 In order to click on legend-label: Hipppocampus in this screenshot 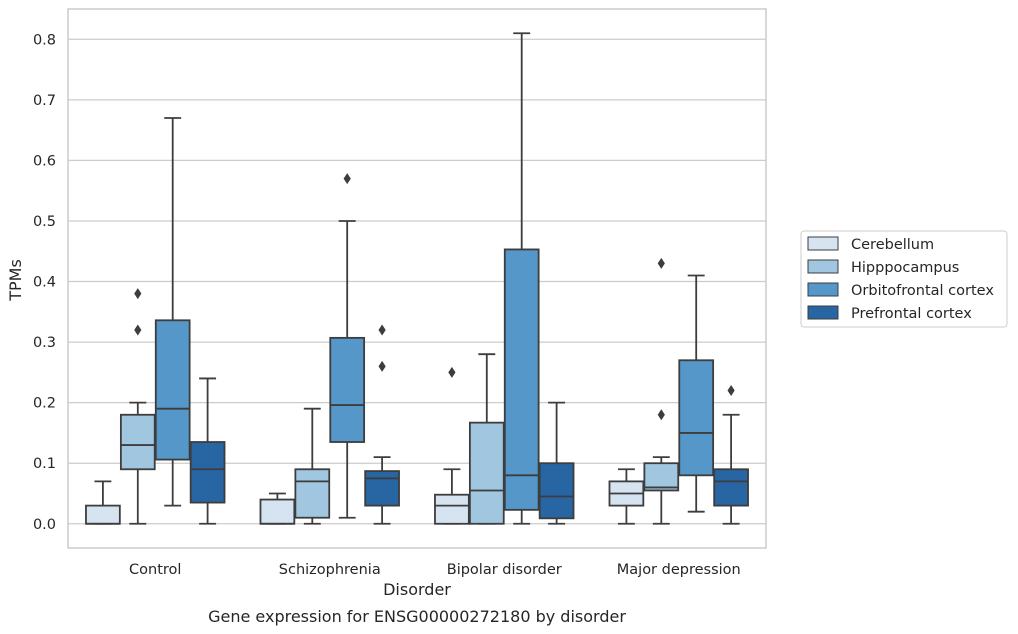, I will do `click(905, 268)`.